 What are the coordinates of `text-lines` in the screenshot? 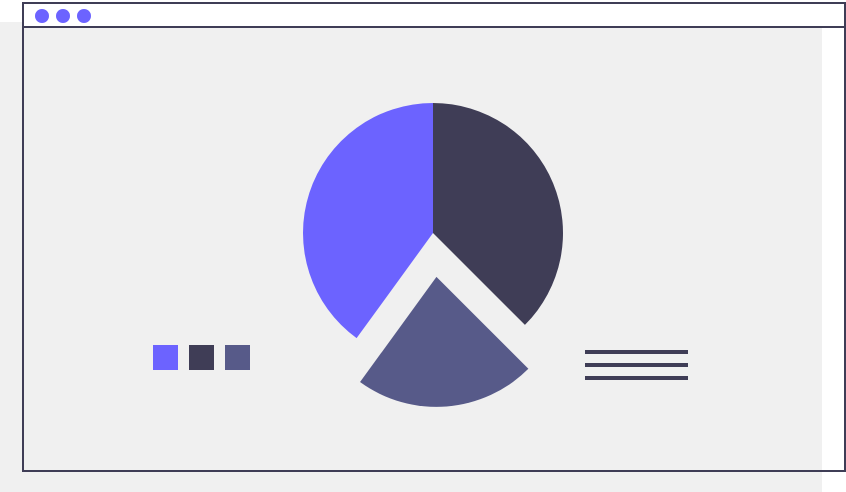 It's located at (636, 369).